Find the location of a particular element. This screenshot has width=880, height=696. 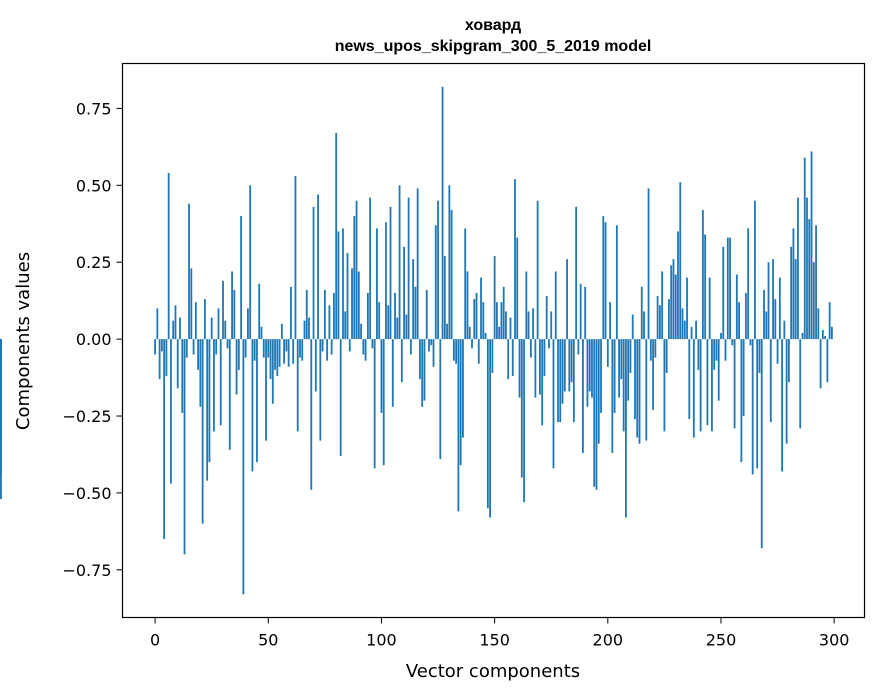

x-tick-label: 200 is located at coordinates (608, 640).